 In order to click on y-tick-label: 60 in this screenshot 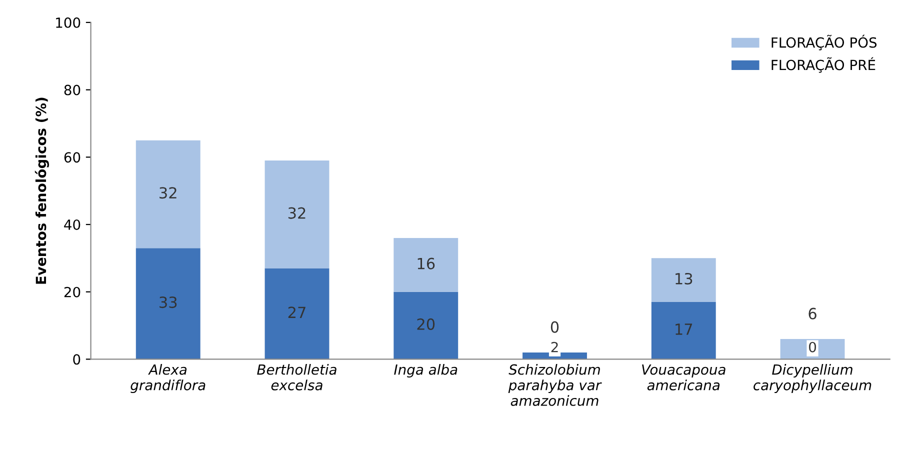, I will do `click(72, 157)`.